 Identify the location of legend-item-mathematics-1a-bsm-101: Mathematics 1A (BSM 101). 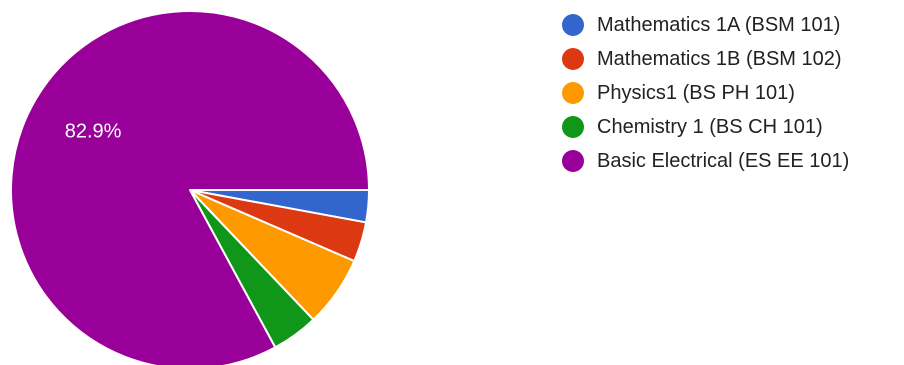
(705, 25).